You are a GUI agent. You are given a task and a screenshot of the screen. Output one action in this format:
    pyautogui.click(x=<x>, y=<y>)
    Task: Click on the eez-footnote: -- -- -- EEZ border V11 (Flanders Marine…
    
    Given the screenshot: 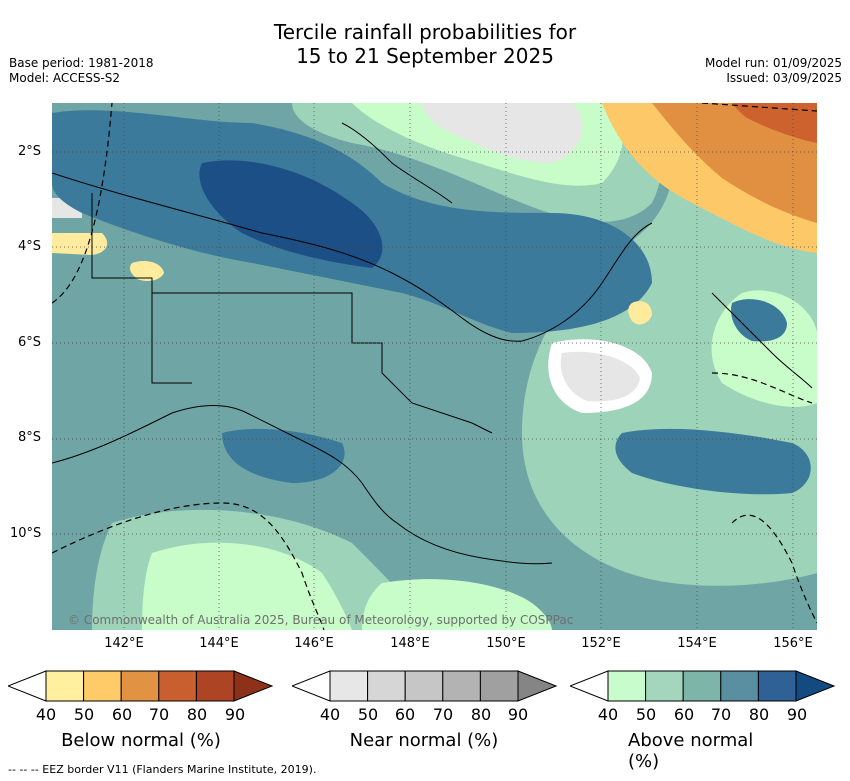 What is the action you would take?
    pyautogui.click(x=162, y=769)
    